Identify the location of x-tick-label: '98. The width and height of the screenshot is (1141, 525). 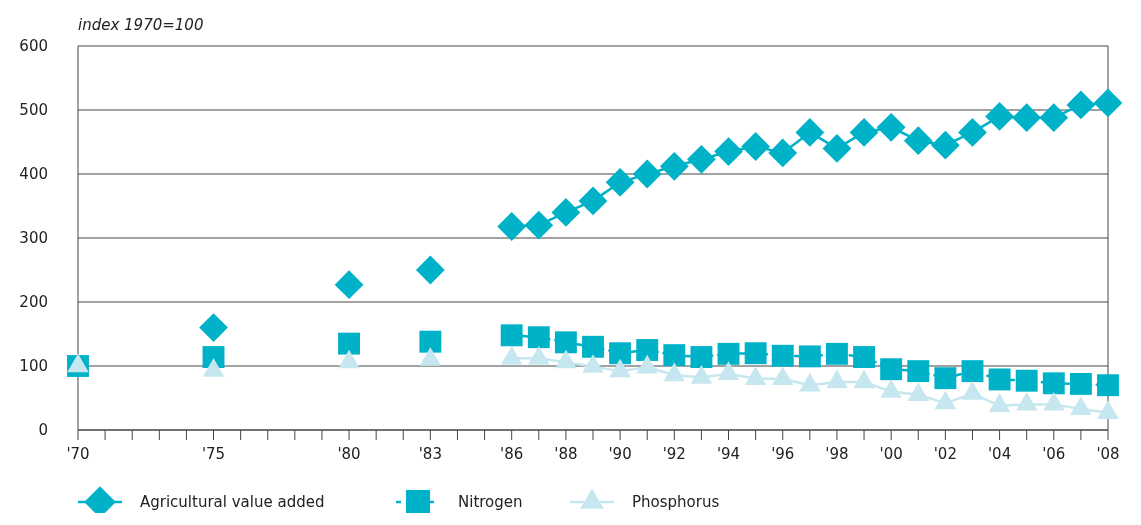
(837, 454).